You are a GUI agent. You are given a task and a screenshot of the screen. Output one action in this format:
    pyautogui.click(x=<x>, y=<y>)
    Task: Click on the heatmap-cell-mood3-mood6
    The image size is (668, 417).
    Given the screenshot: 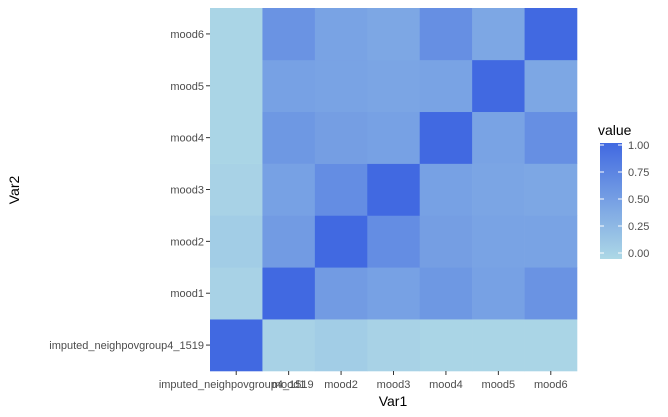 What is the action you would take?
    pyautogui.click(x=394, y=34)
    